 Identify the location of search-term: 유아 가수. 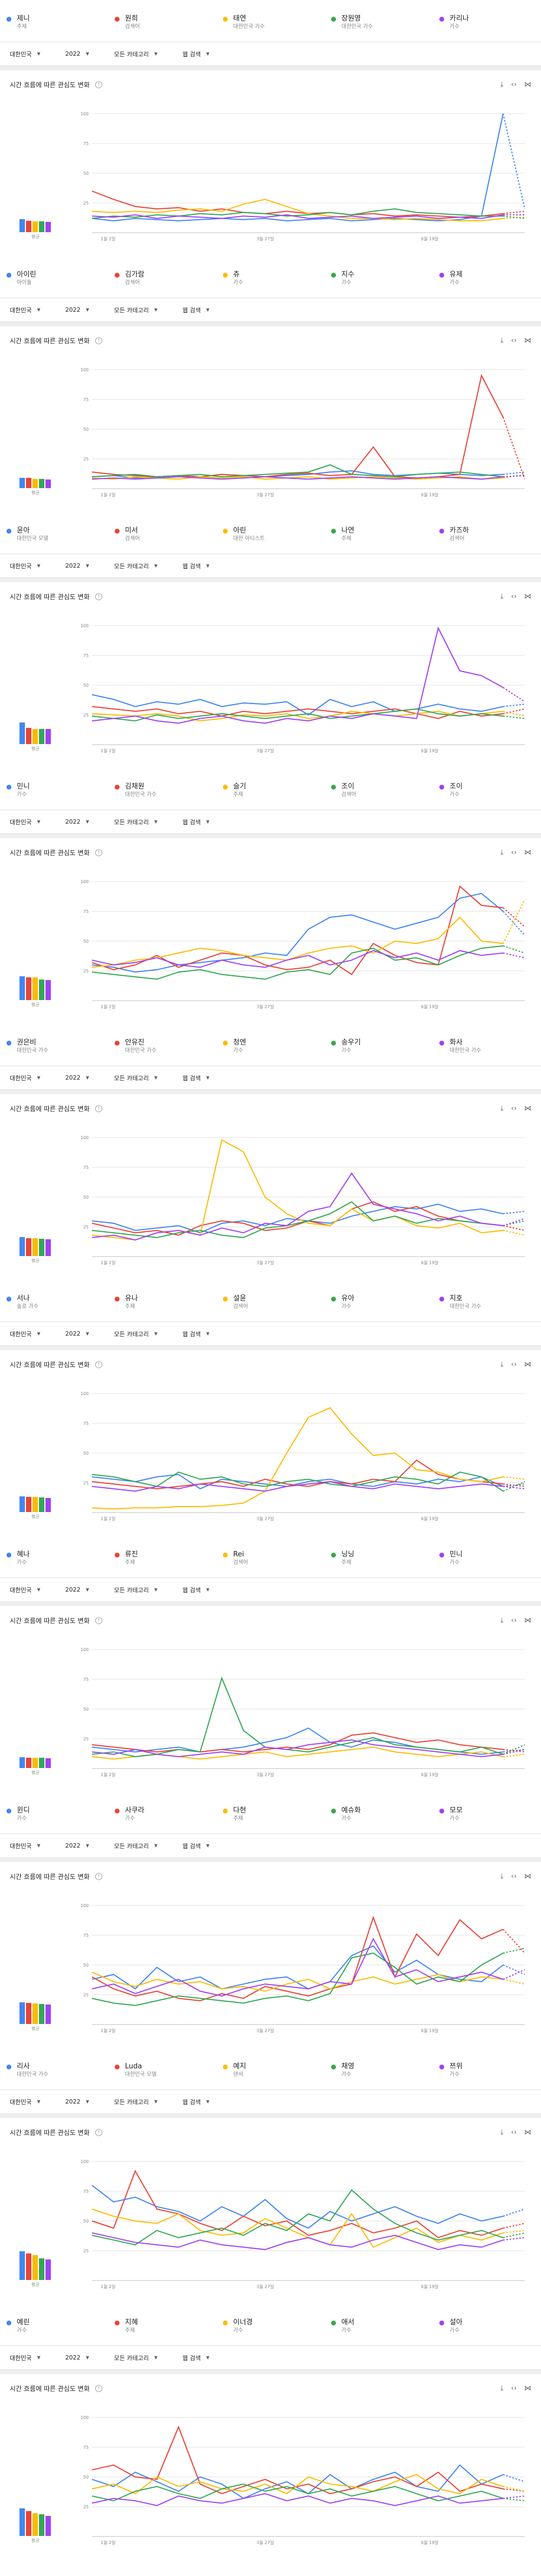
(379, 1295).